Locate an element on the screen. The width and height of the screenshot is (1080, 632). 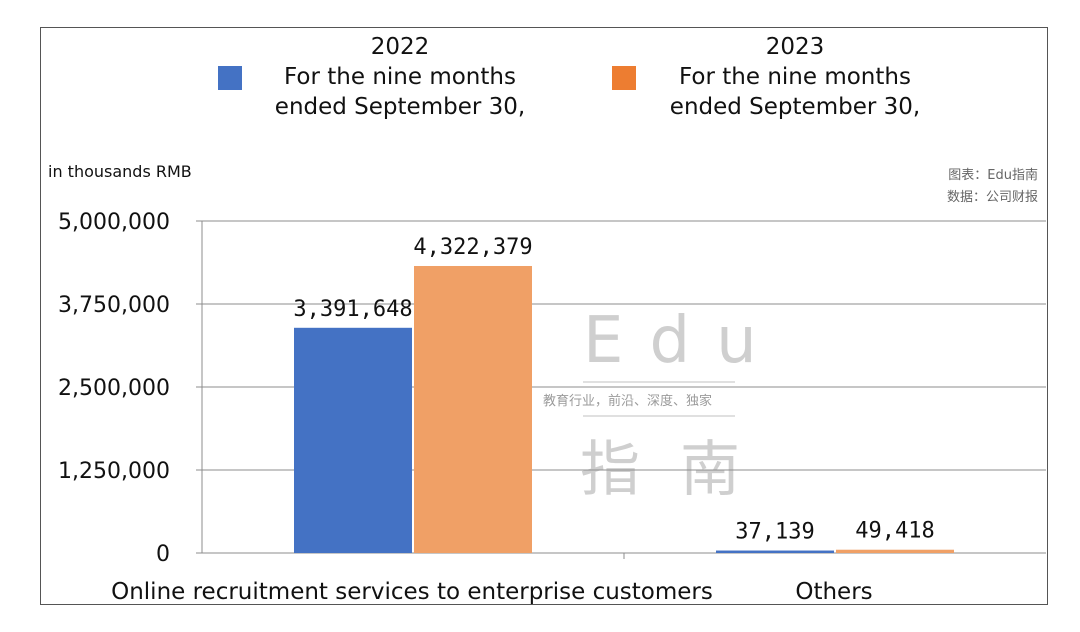
legend-swatch-2023 is located at coordinates (624, 78).